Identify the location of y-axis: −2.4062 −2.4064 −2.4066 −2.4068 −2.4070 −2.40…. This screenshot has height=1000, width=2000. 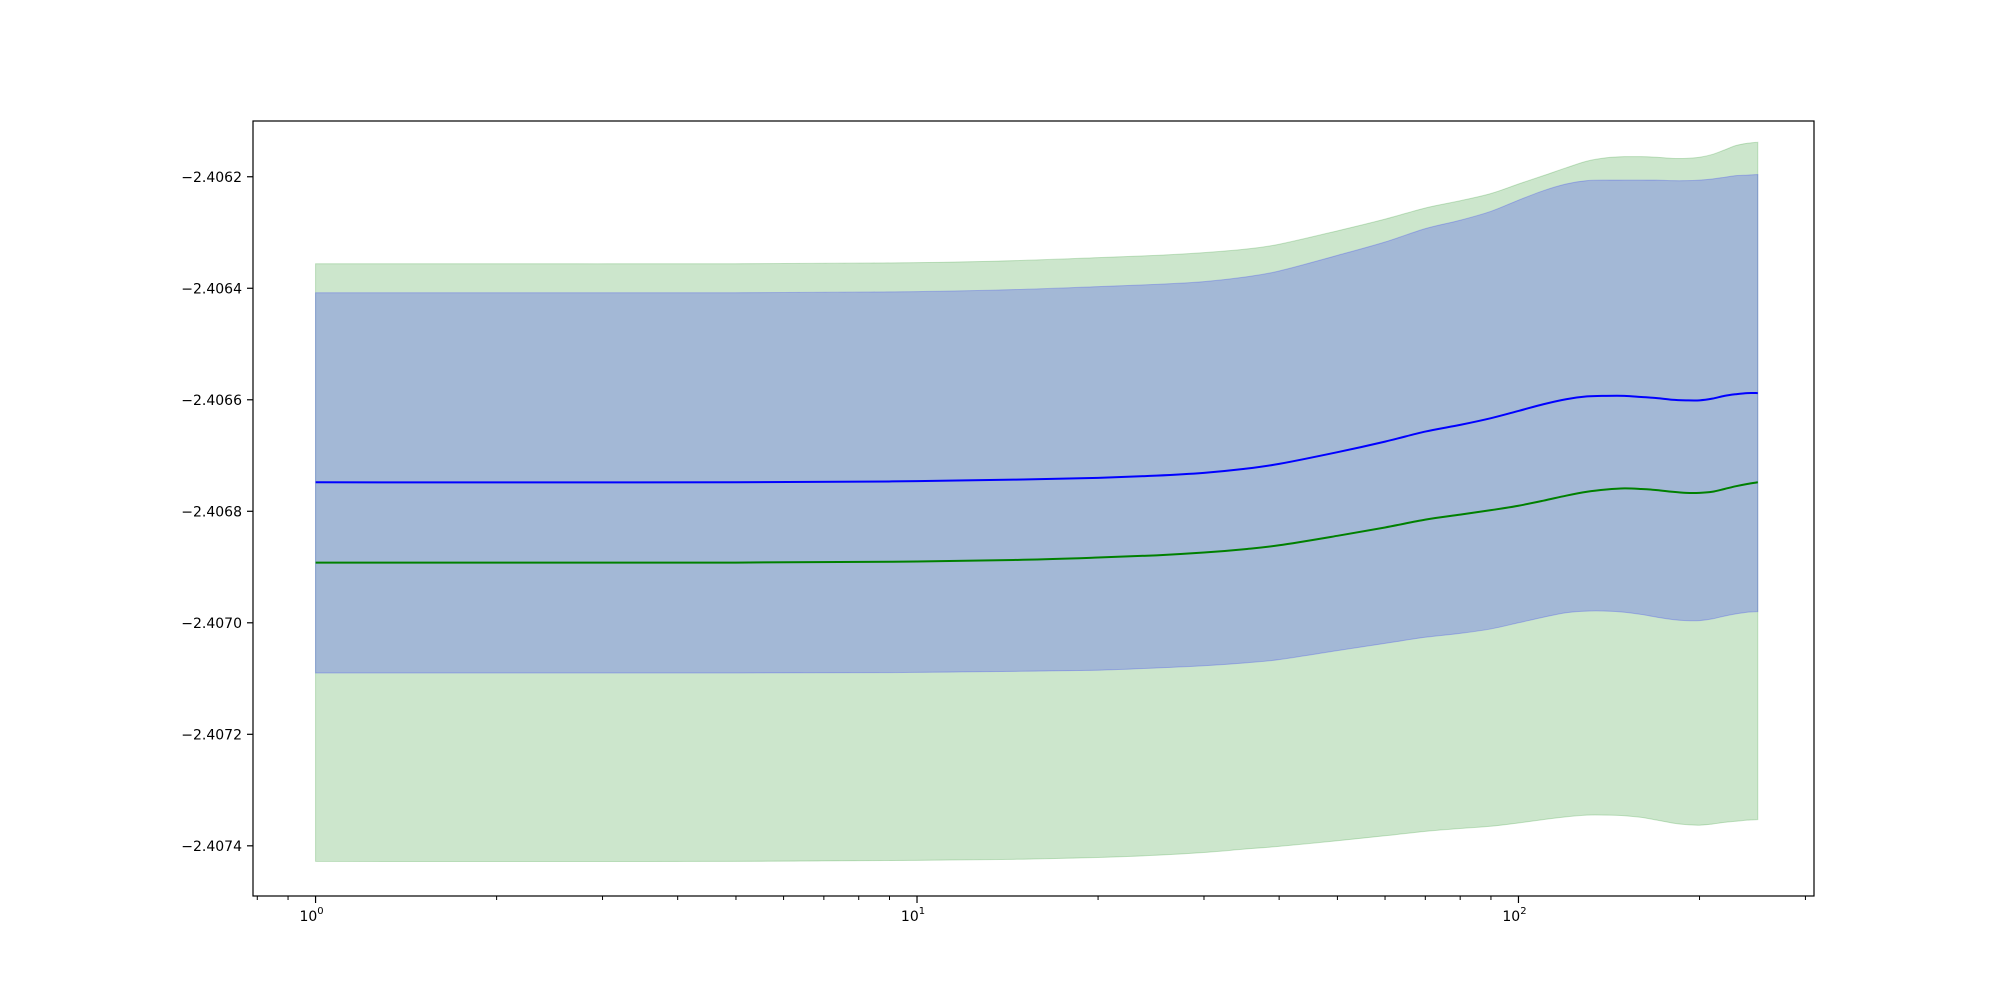
(217, 512).